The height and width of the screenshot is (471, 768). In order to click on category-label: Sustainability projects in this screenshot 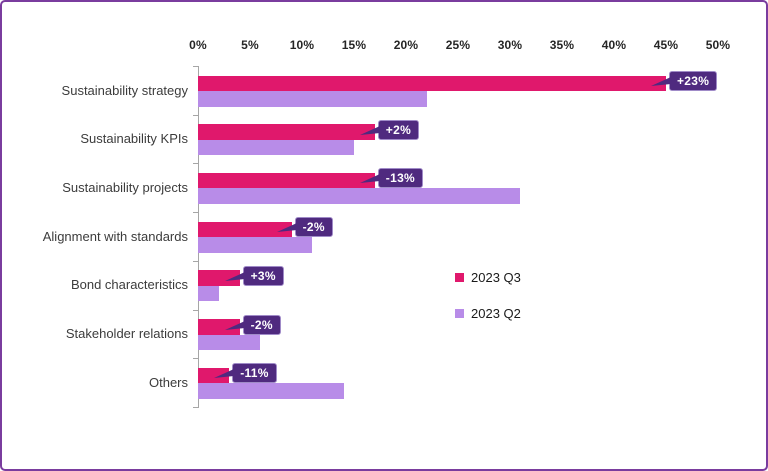, I will do `click(125, 187)`.